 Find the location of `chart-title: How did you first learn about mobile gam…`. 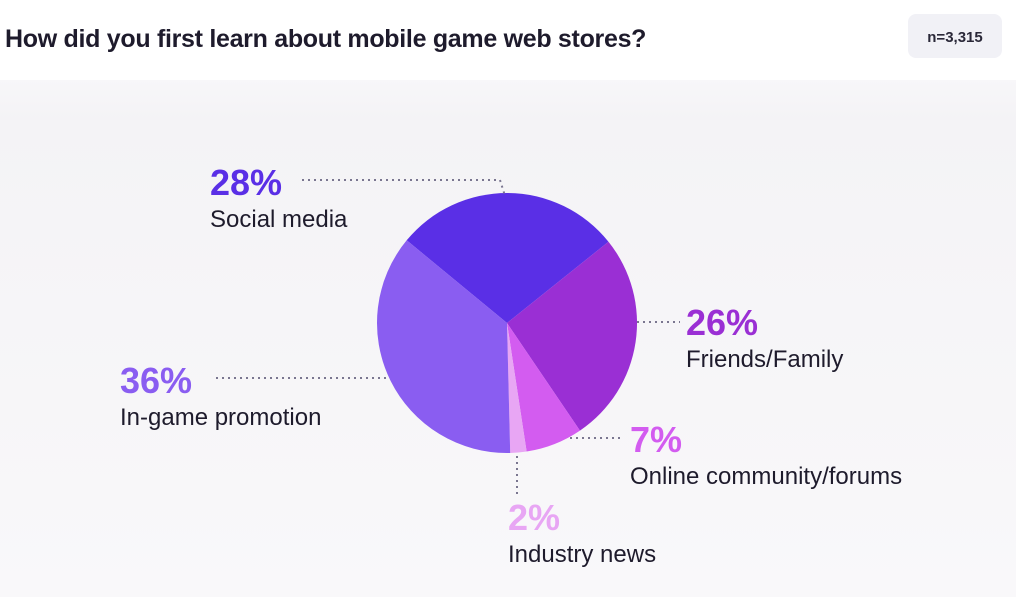

chart-title: How did you first learn about mobile gam… is located at coordinates (325, 39).